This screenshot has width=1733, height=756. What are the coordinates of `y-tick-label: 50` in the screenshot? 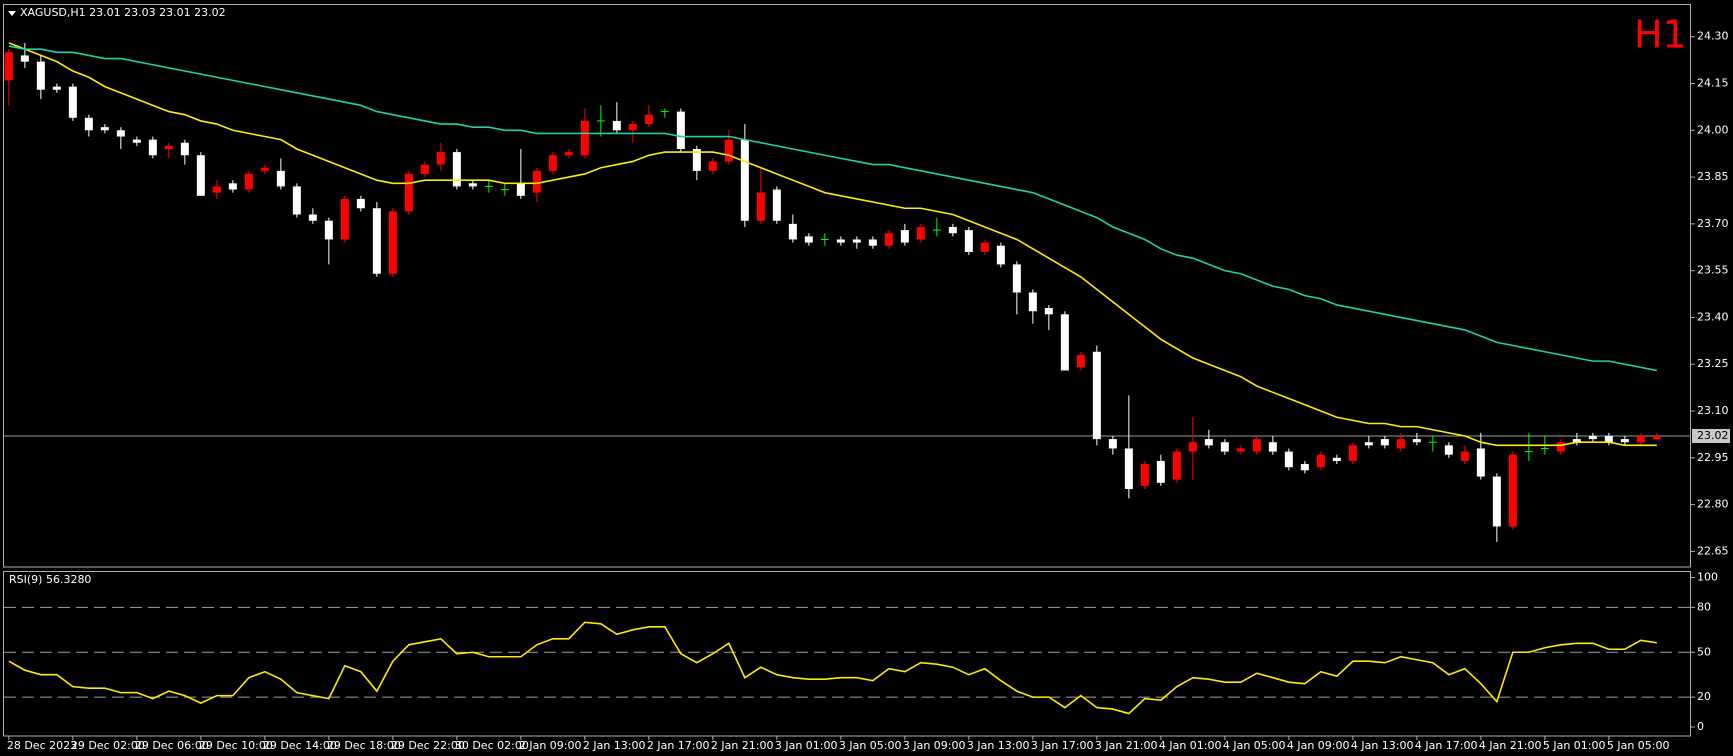 It's located at (1704, 651).